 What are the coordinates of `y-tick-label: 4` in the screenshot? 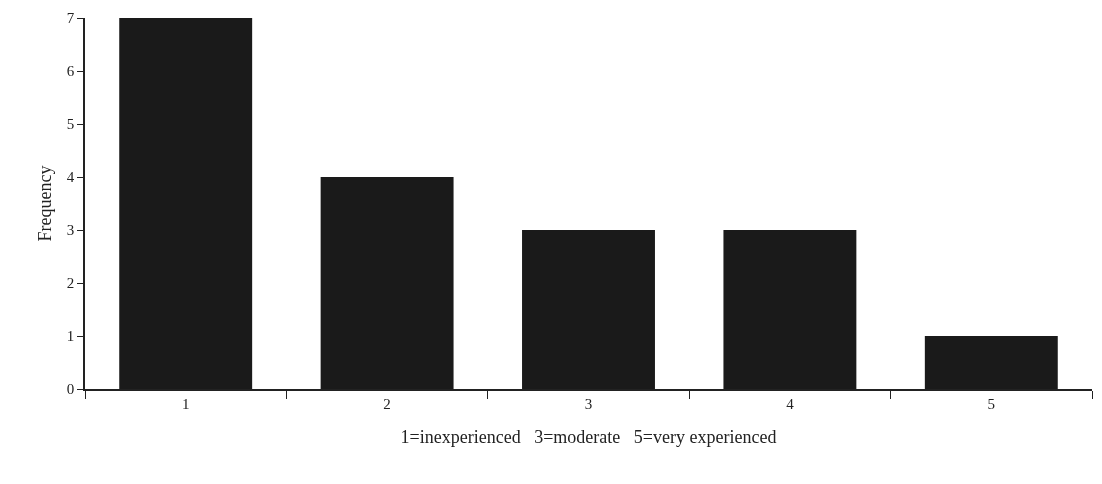 It's located at (70, 177).